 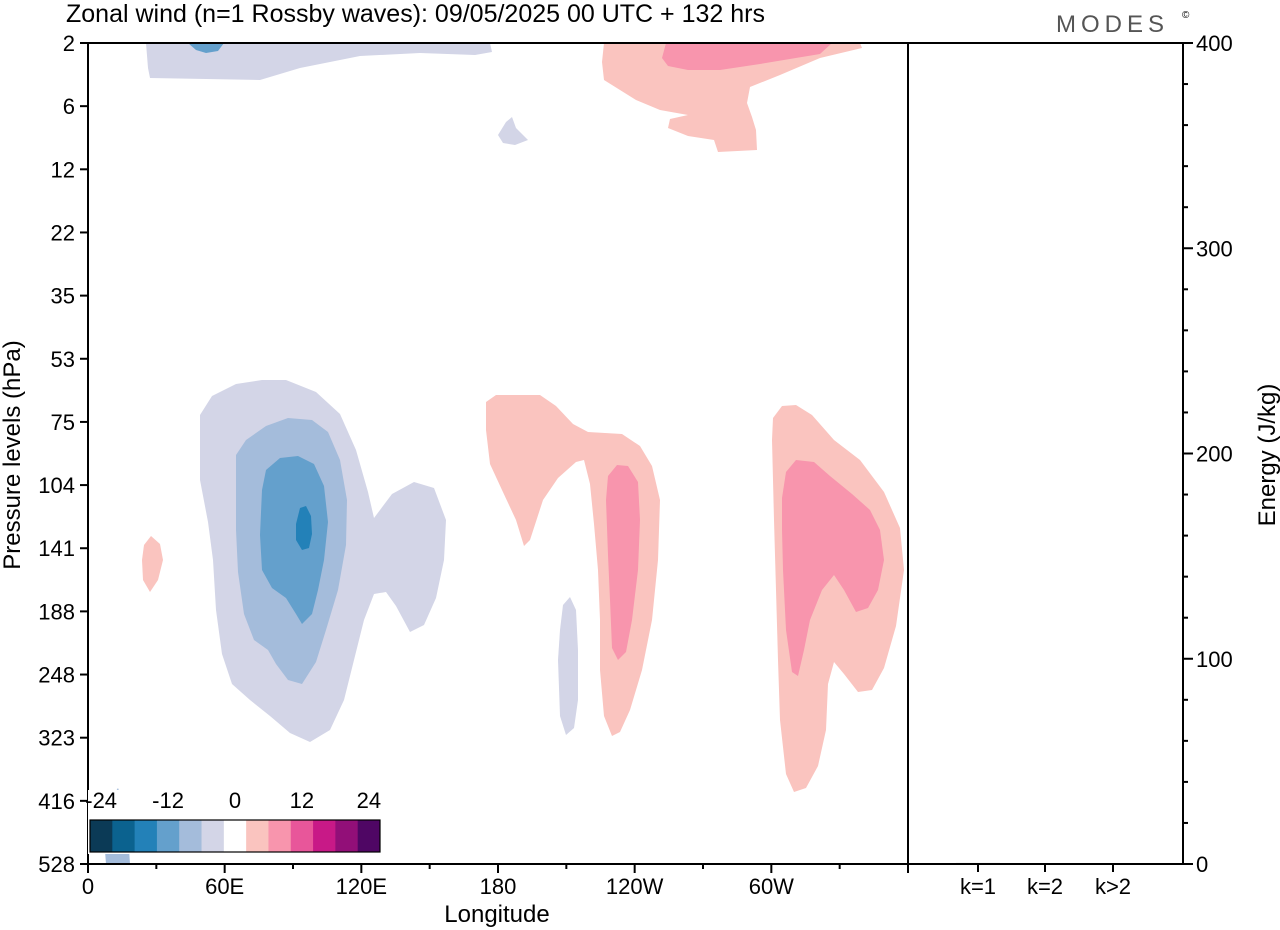 I want to click on brand-logo: MODES, so click(x=1112, y=24).